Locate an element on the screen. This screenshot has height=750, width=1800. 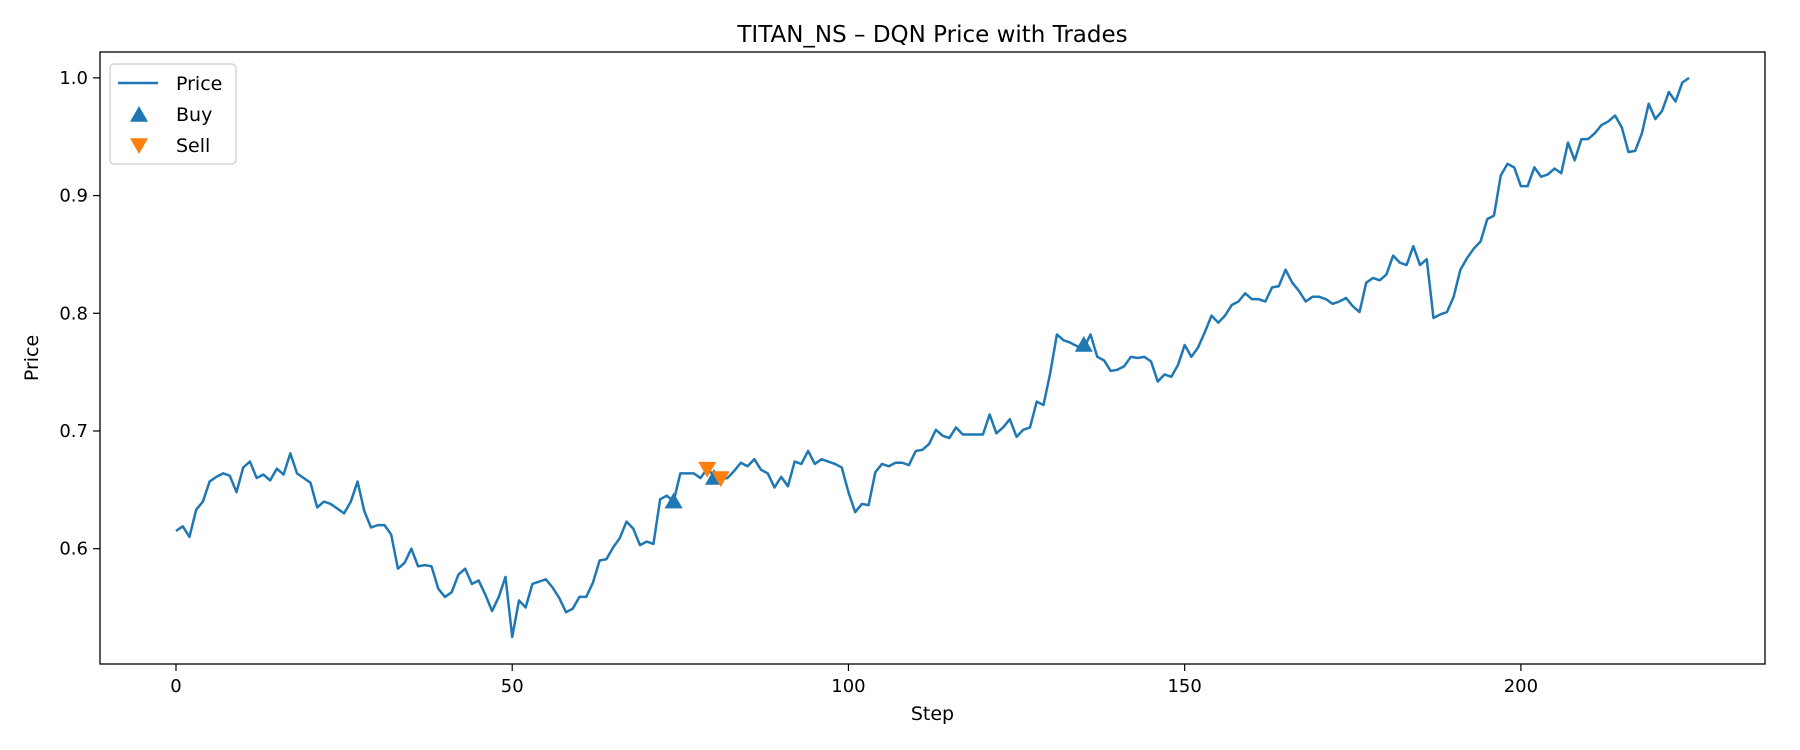
x-axis-label: Step is located at coordinates (932, 714).